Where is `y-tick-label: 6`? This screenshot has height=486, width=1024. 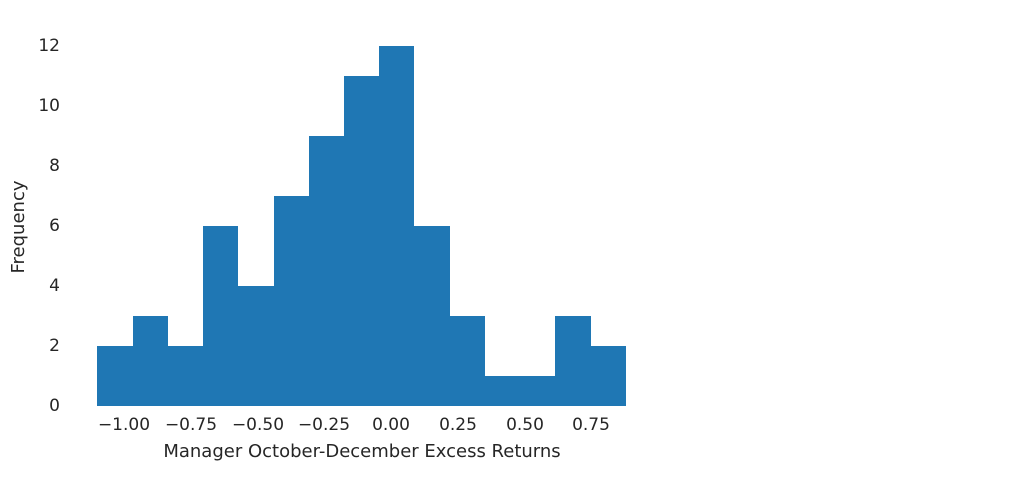
y-tick-label: 6 is located at coordinates (54, 226).